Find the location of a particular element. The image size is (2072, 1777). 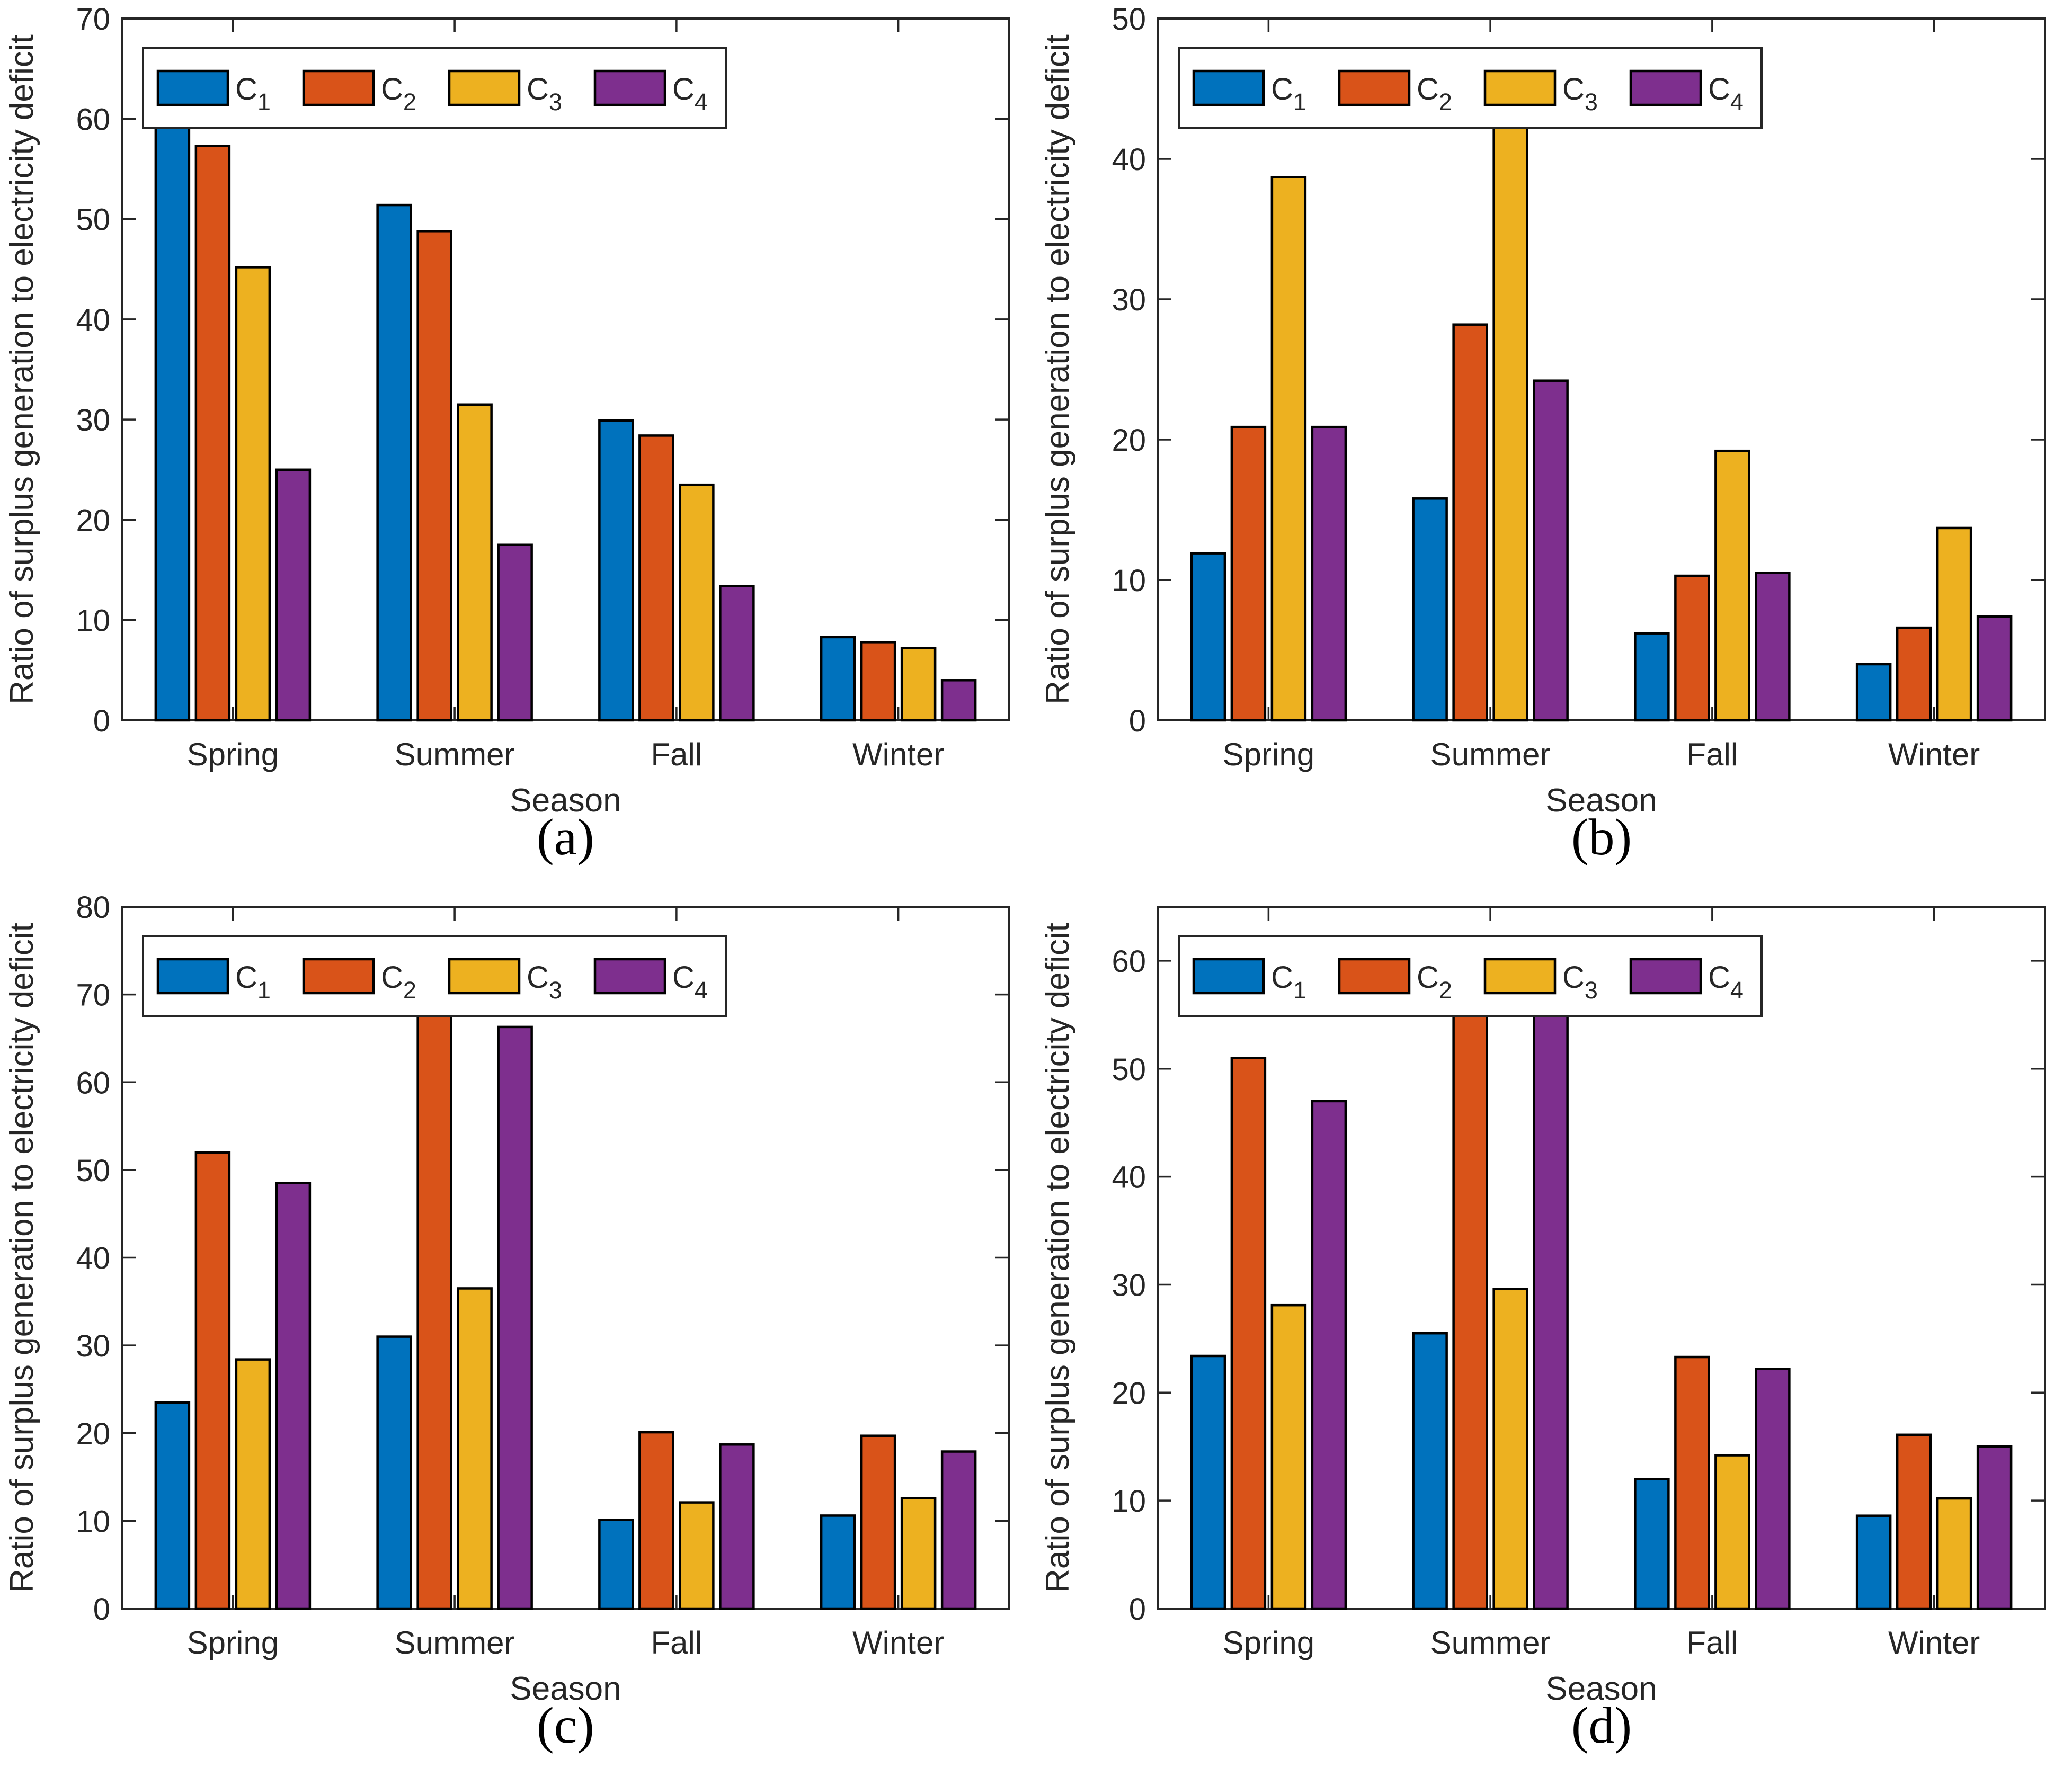

panel-d-caption: (d) is located at coordinates (1601, 1725).